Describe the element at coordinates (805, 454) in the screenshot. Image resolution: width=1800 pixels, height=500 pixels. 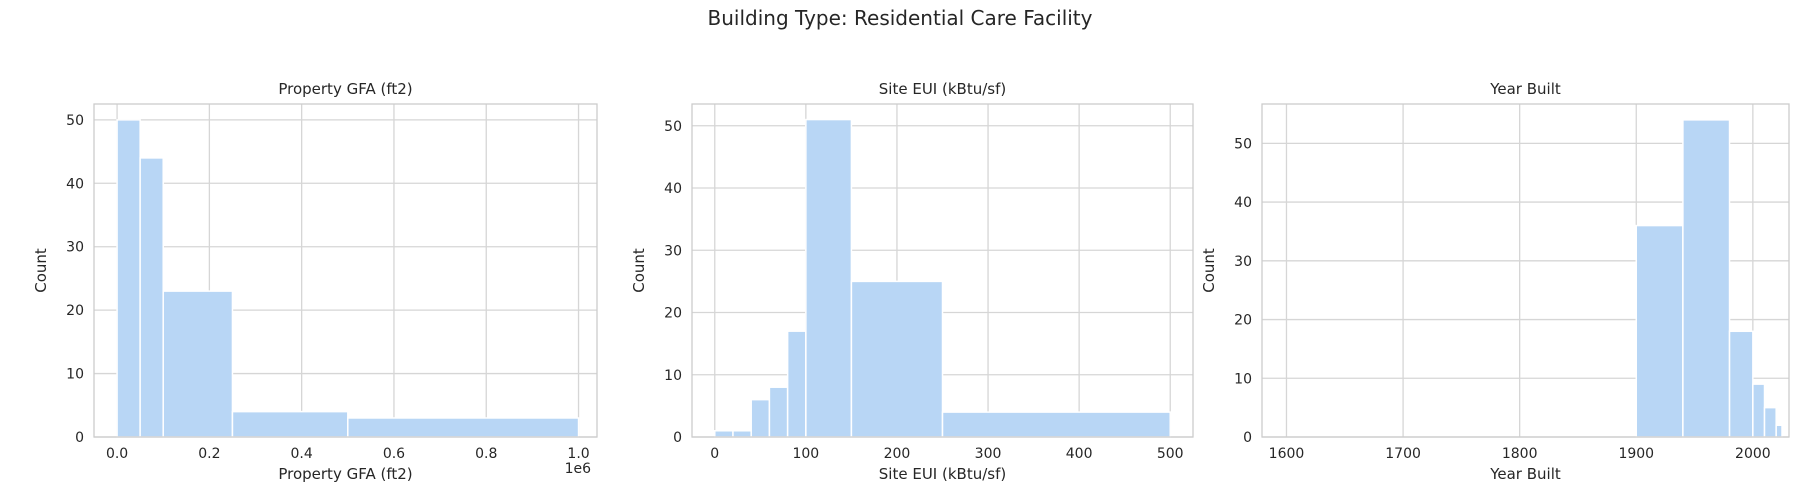
I see `x-tick-label: 100` at that location.